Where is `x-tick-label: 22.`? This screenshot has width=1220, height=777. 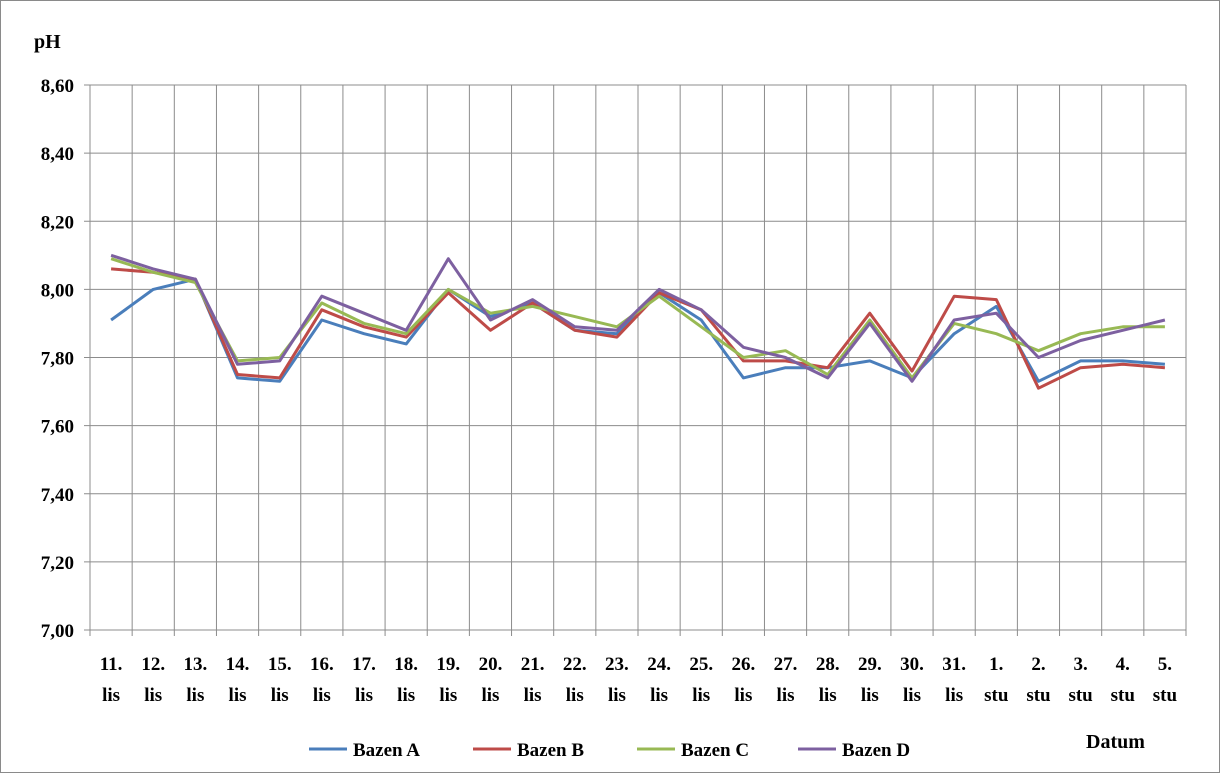
x-tick-label: 22. is located at coordinates (575, 664).